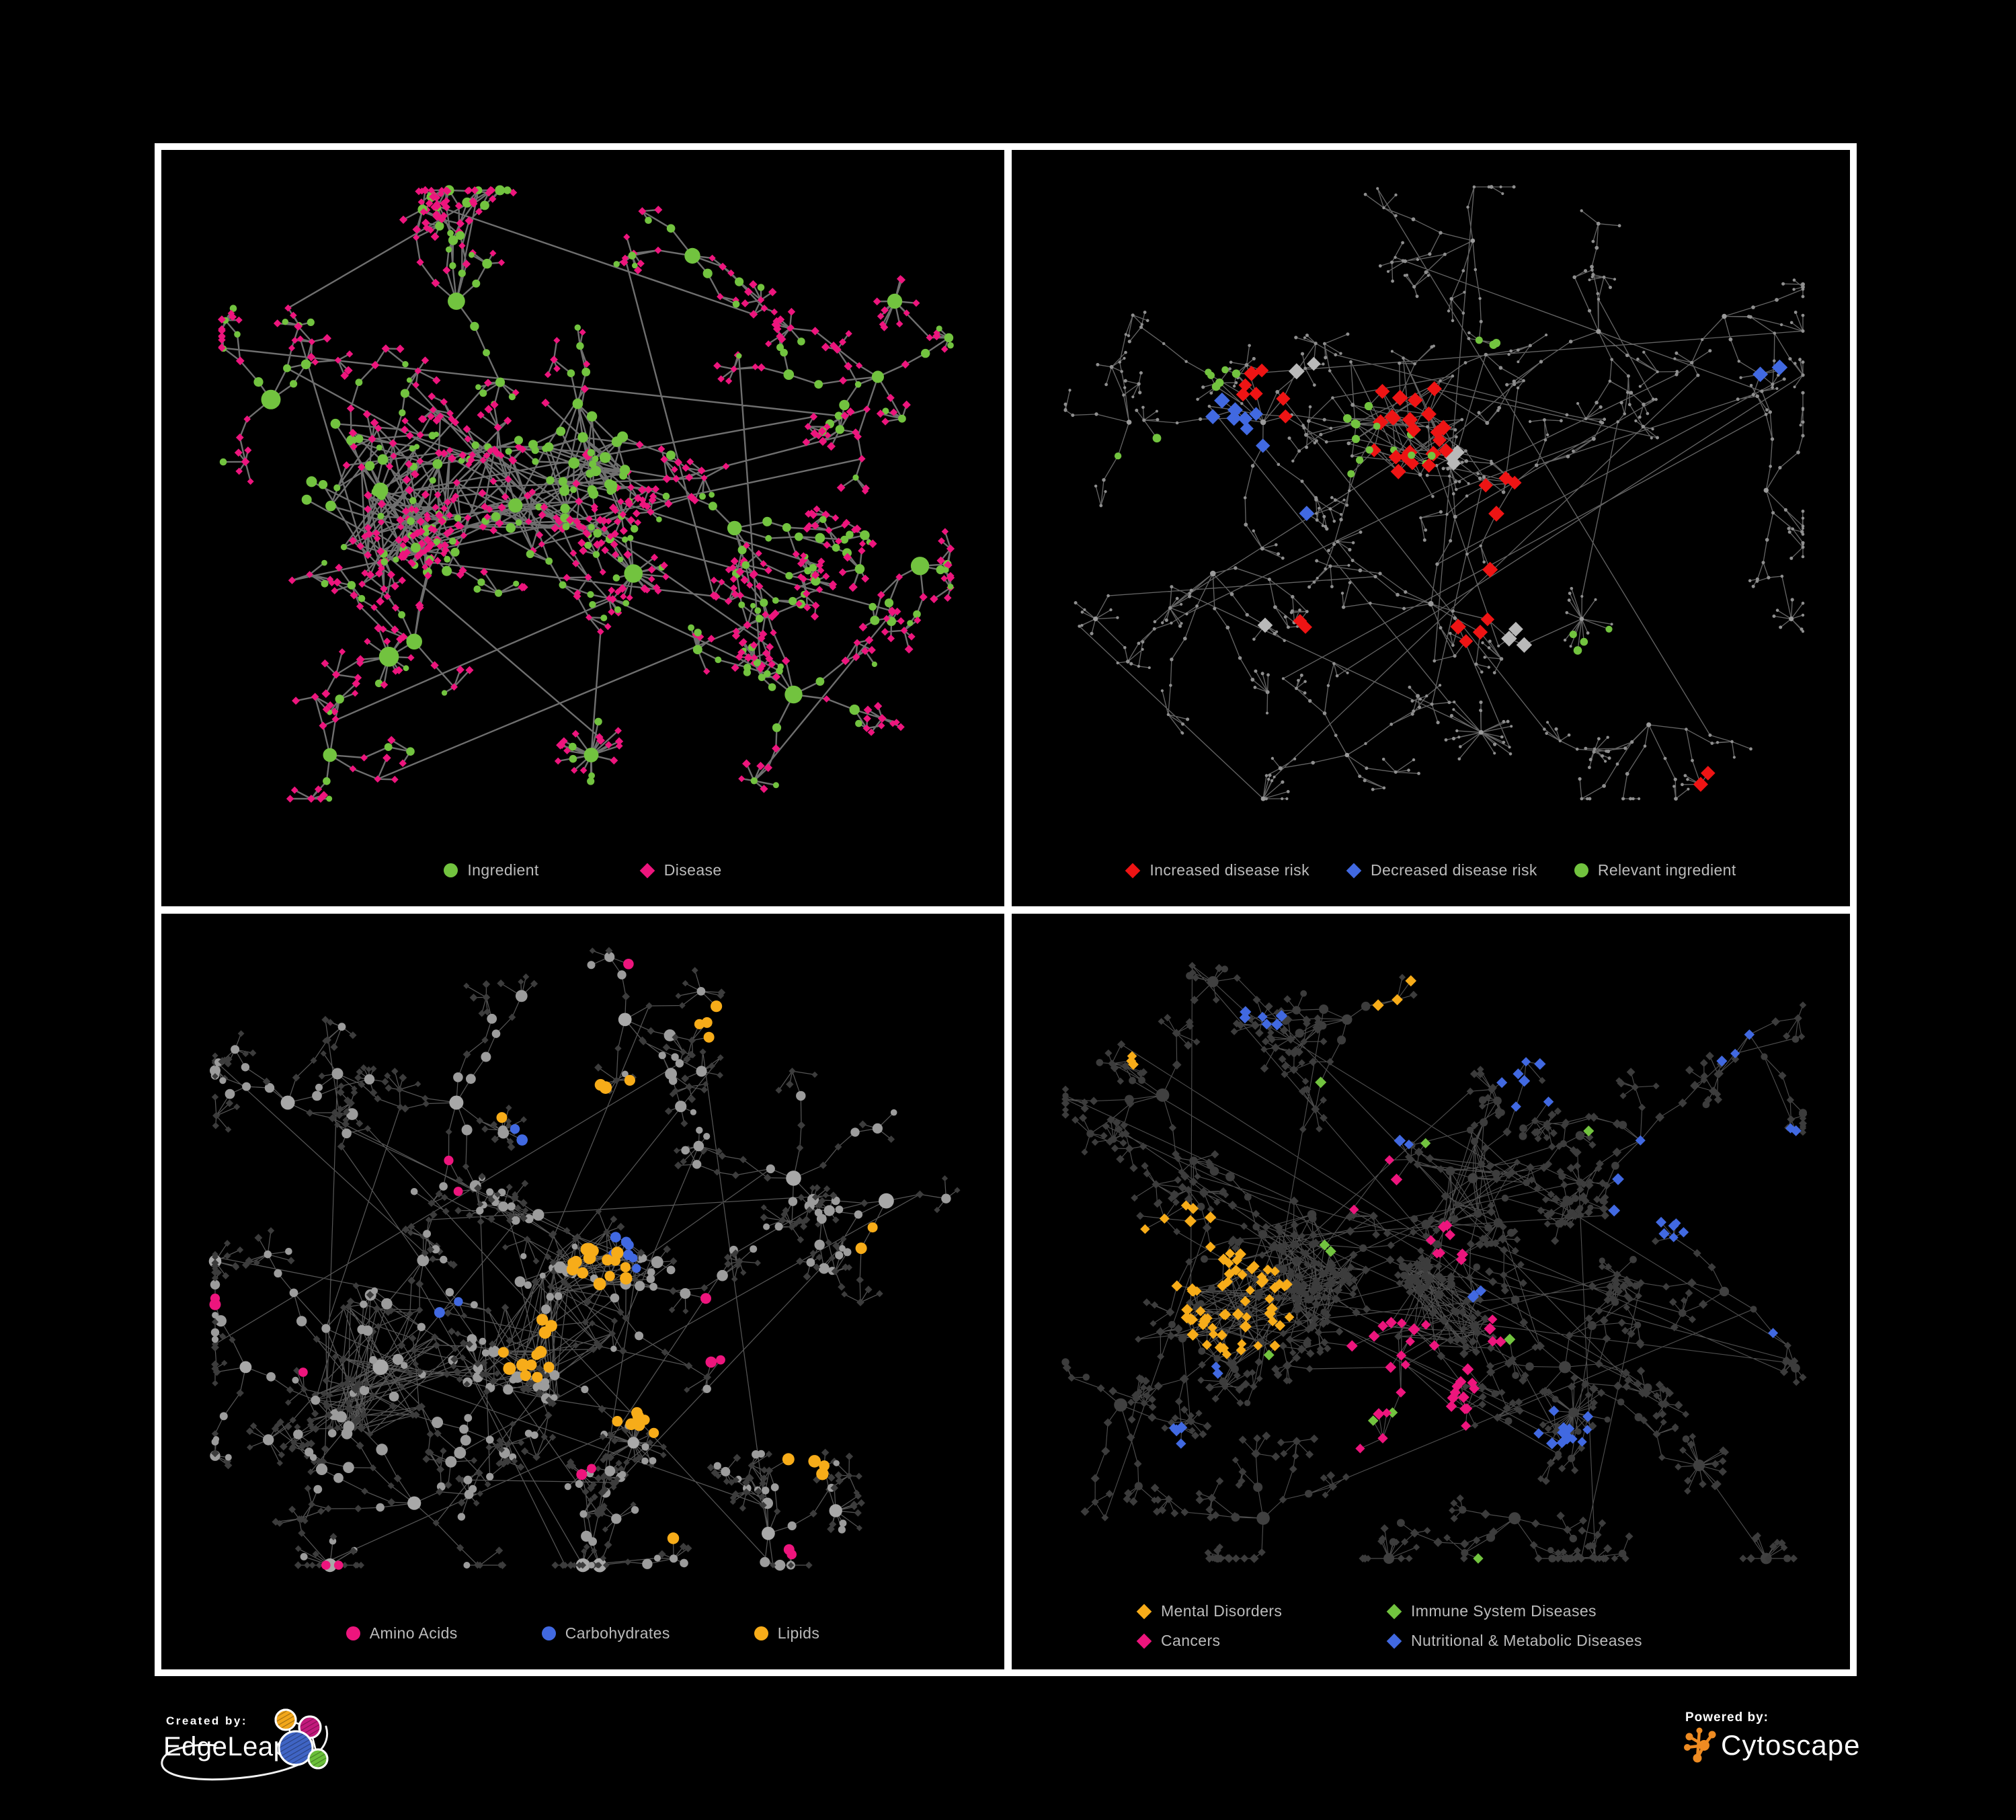 This screenshot has height=1820, width=2016. Describe the element at coordinates (1727, 1717) in the screenshot. I see `powered-by-label: Powered by:` at that location.